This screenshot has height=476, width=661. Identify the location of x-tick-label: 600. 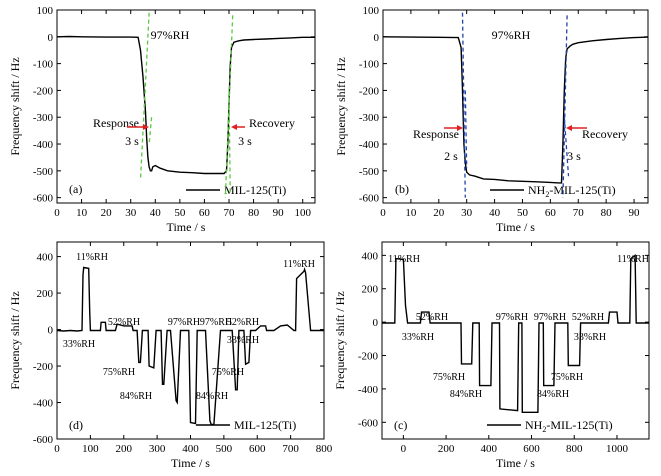
(257, 449).